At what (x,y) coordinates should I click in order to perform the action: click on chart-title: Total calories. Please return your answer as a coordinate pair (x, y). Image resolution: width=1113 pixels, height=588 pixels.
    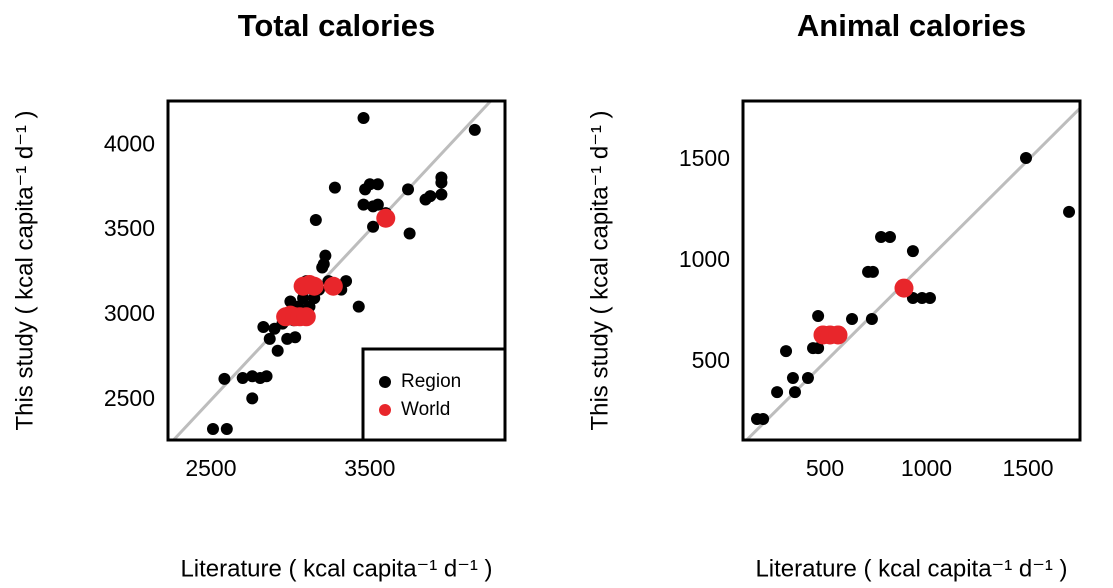
    Looking at the image, I should click on (337, 25).